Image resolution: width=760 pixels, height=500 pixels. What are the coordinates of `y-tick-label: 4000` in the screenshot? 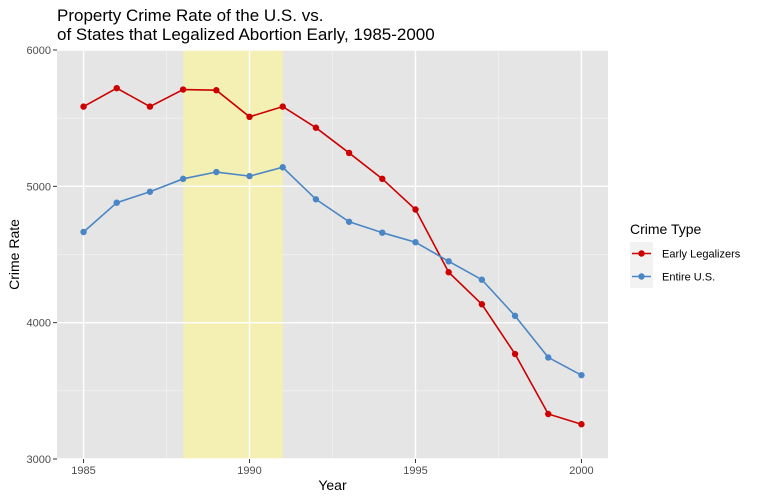 It's located at (39, 324).